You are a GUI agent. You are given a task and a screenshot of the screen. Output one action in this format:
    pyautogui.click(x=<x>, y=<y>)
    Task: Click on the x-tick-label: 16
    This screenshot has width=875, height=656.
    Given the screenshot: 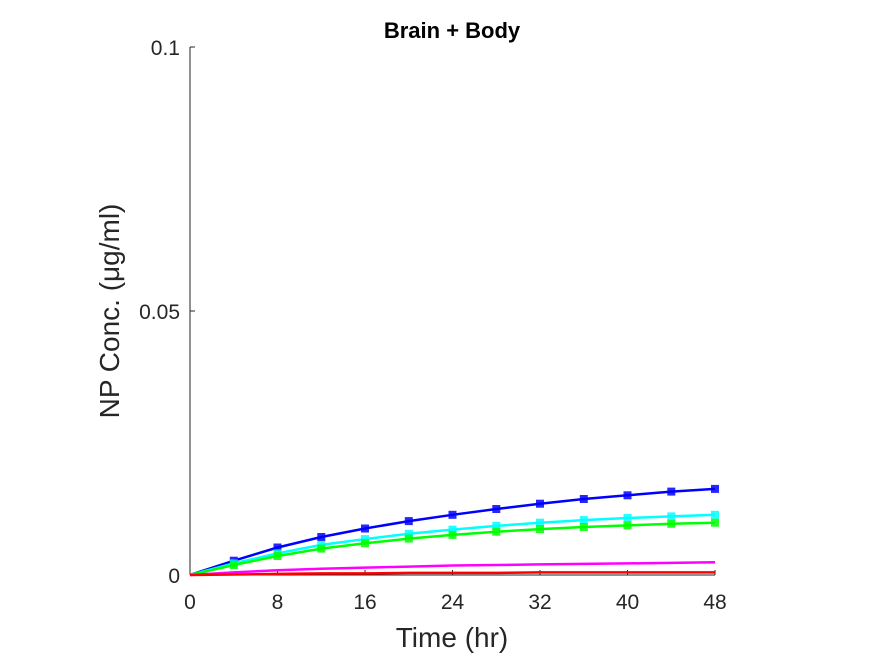 What is the action you would take?
    pyautogui.click(x=364, y=602)
    